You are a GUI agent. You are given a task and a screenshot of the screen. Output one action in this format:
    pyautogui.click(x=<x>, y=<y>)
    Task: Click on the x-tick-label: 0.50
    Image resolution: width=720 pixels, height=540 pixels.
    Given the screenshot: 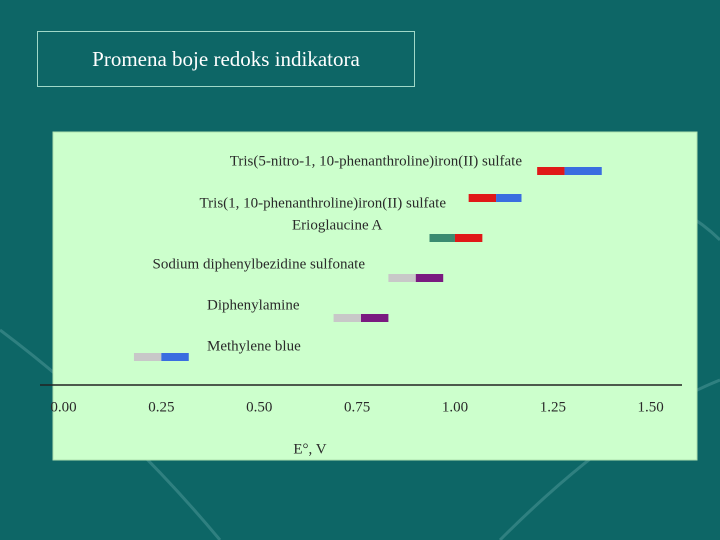 What is the action you would take?
    pyautogui.click(x=259, y=407)
    